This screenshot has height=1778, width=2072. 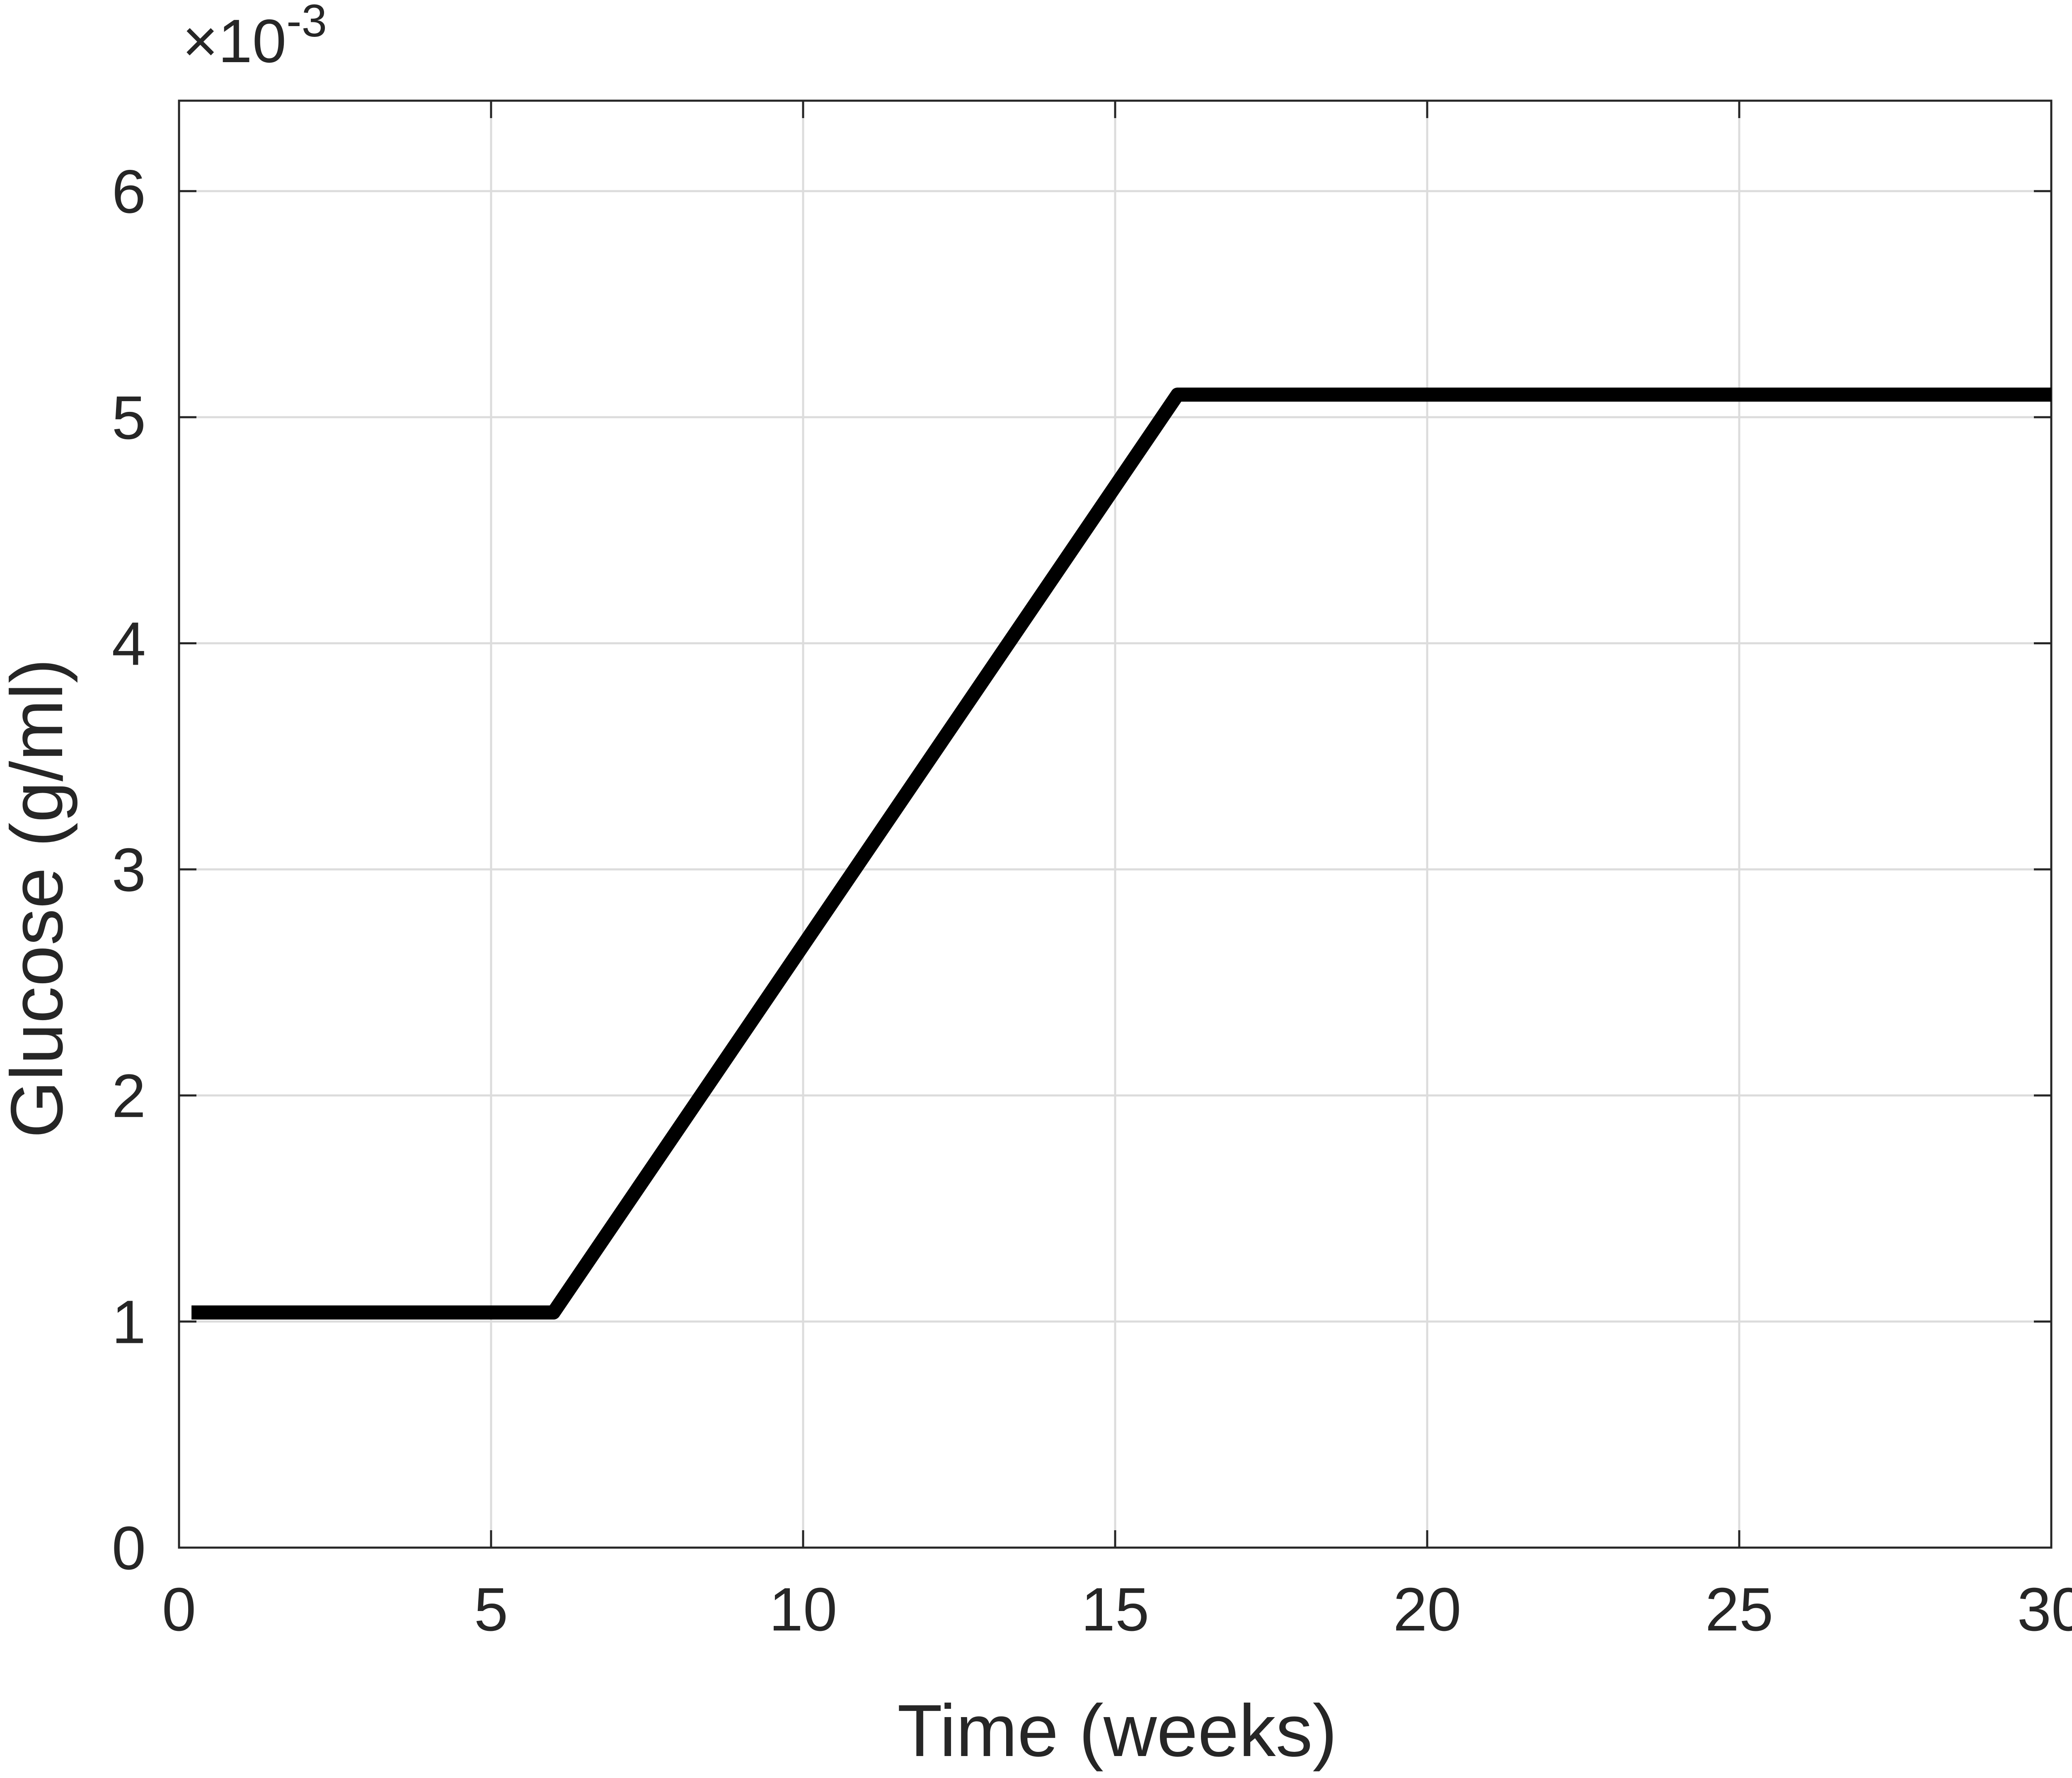 What do you see at coordinates (39, 898) in the screenshot?
I see `y-axis-label: Glucose (g/ml)` at bounding box center [39, 898].